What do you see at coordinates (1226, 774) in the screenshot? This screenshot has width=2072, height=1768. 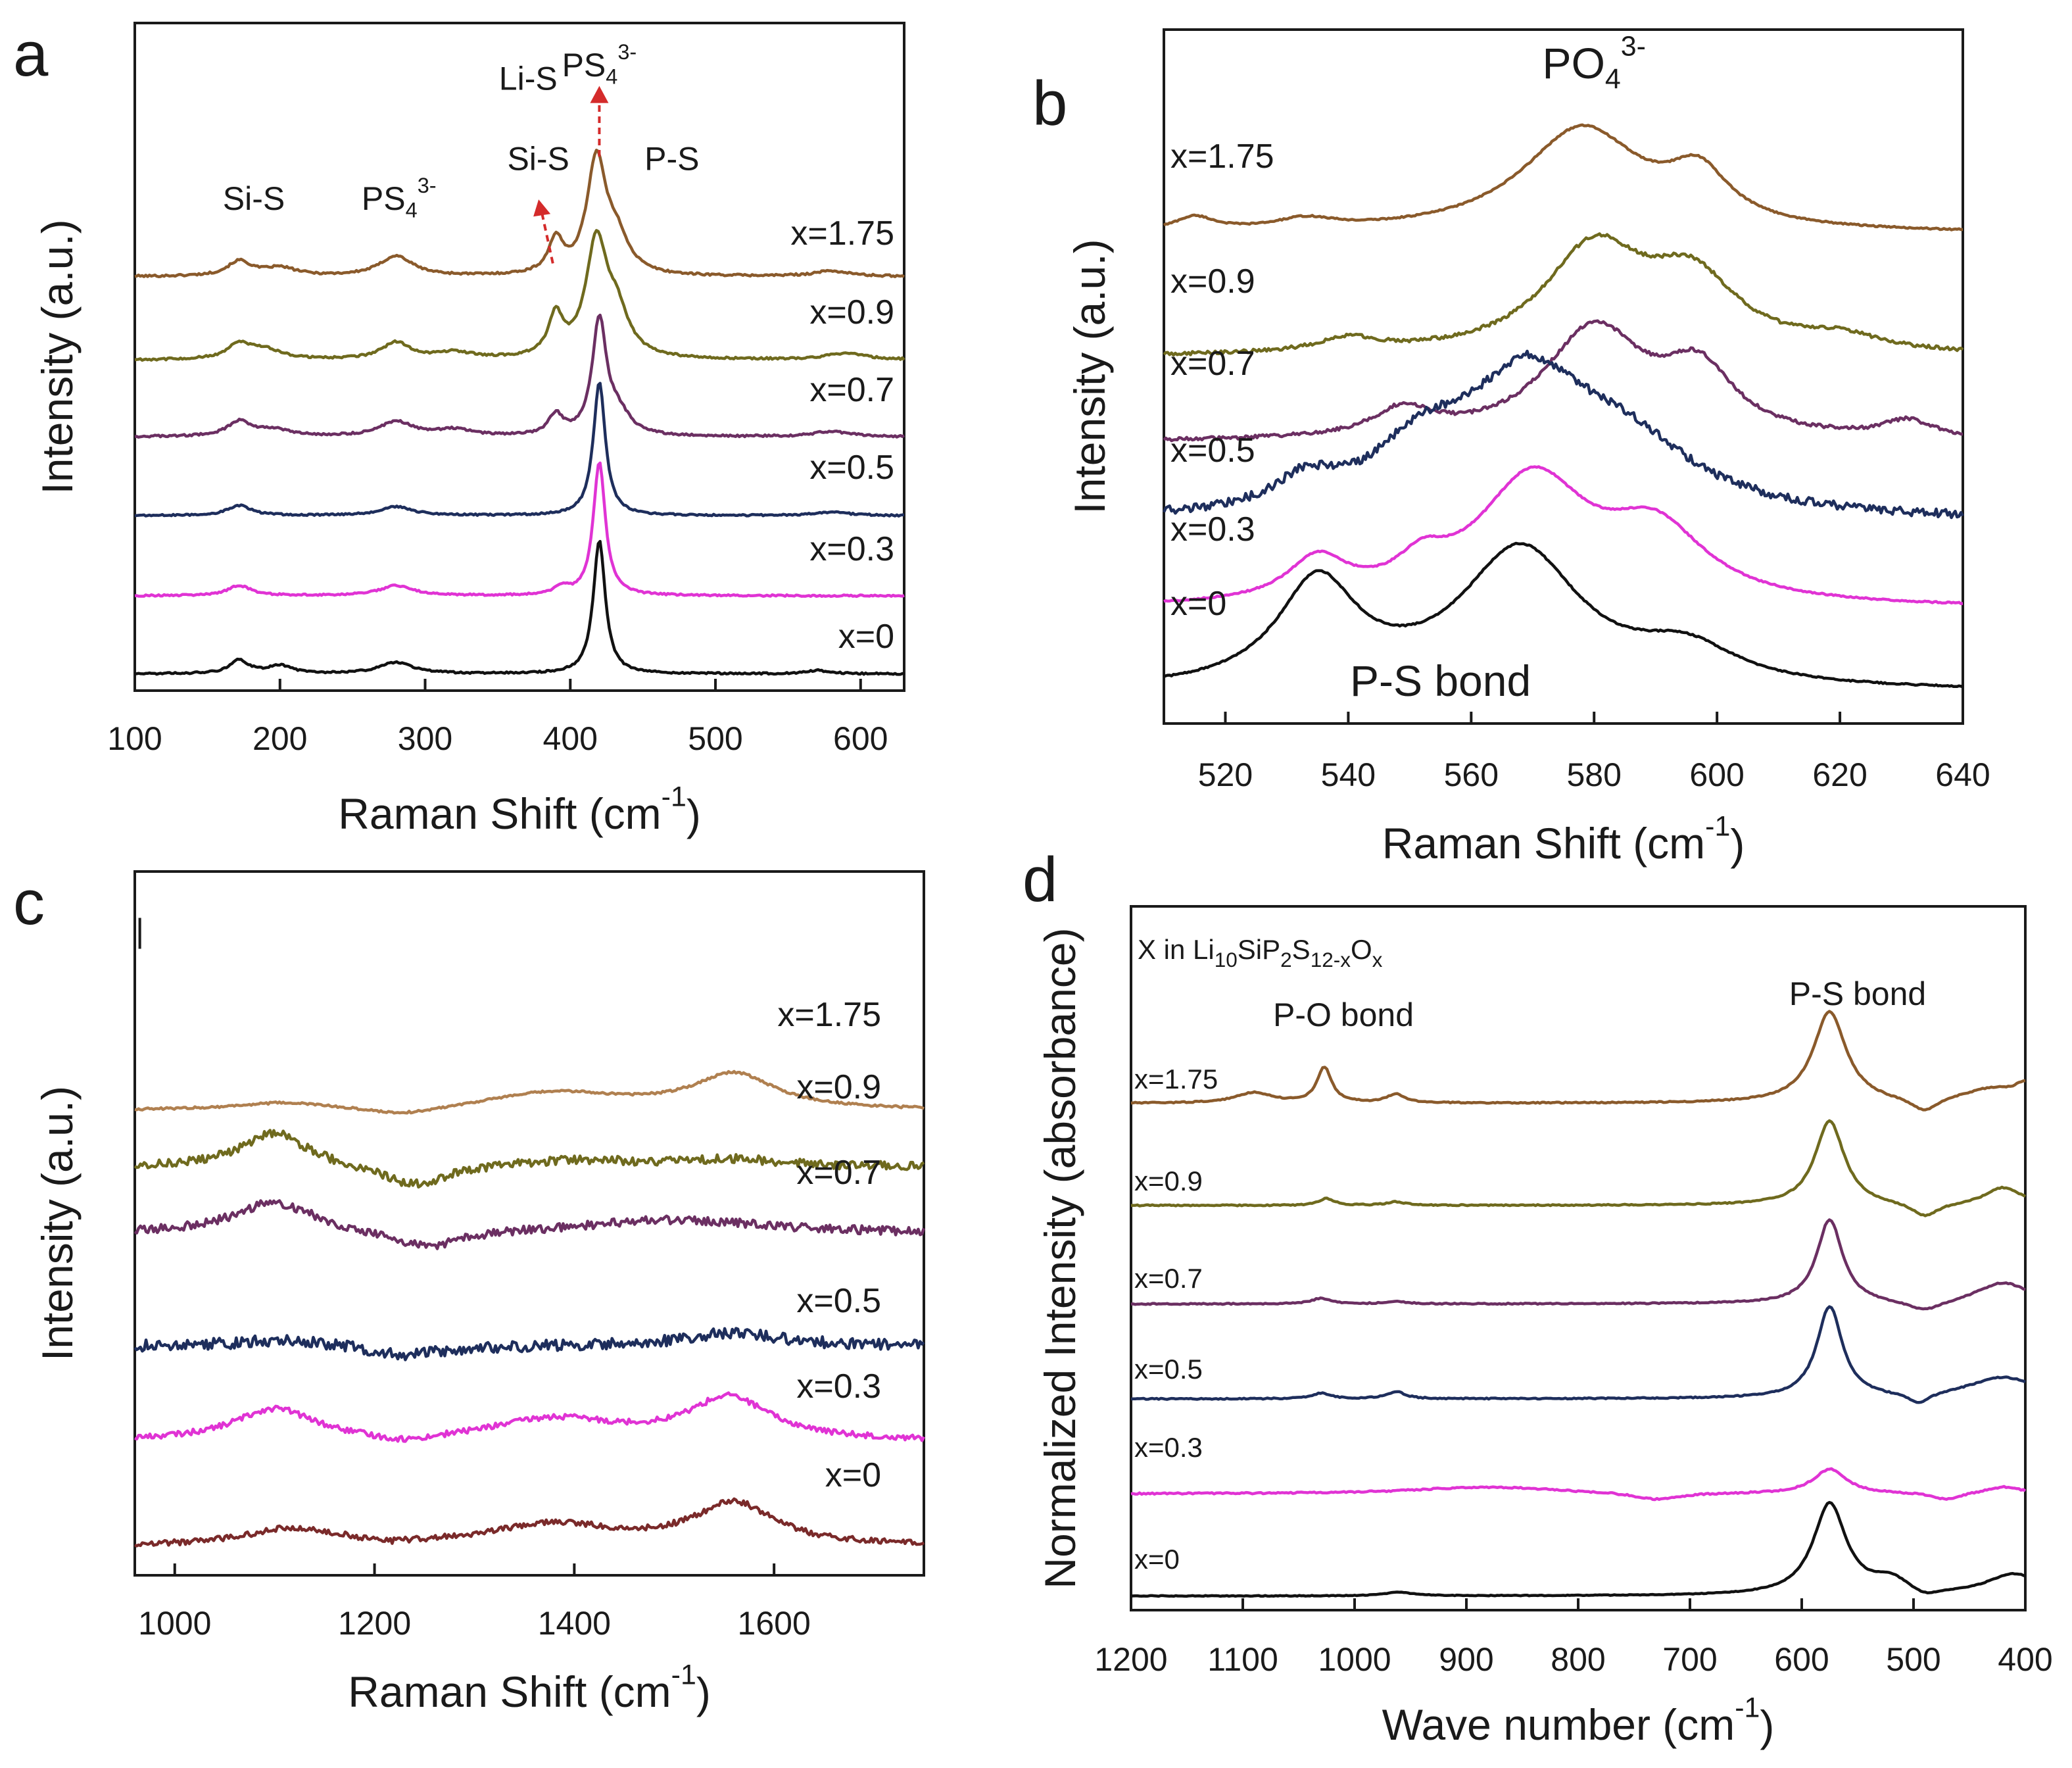 I see `x-tick-label: 520` at bounding box center [1226, 774].